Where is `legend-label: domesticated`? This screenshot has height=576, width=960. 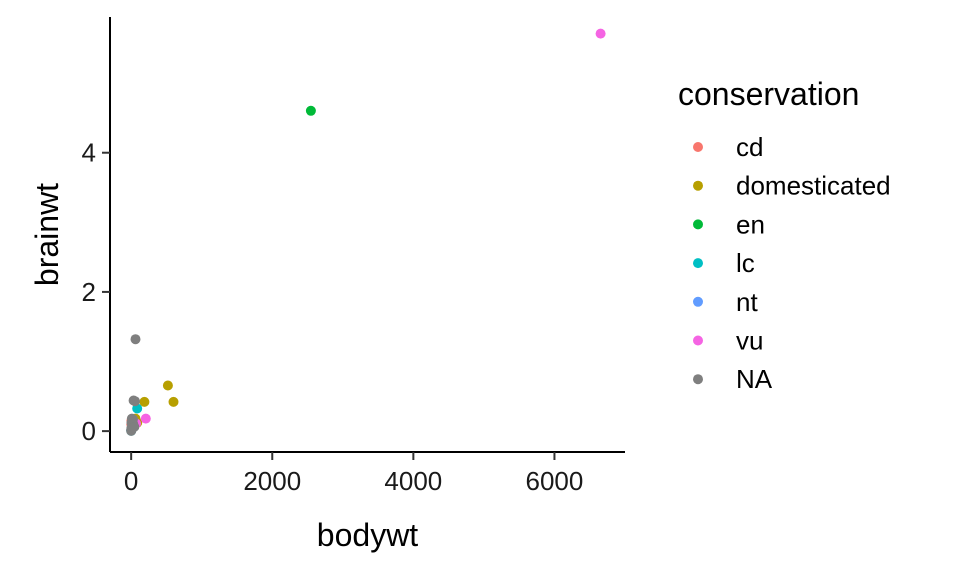 legend-label: domesticated is located at coordinates (813, 186).